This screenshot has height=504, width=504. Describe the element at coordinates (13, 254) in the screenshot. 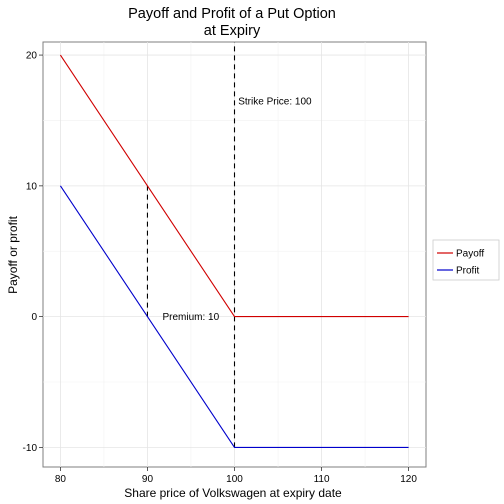

I see `y-axis-title: Payoff or profit` at that location.